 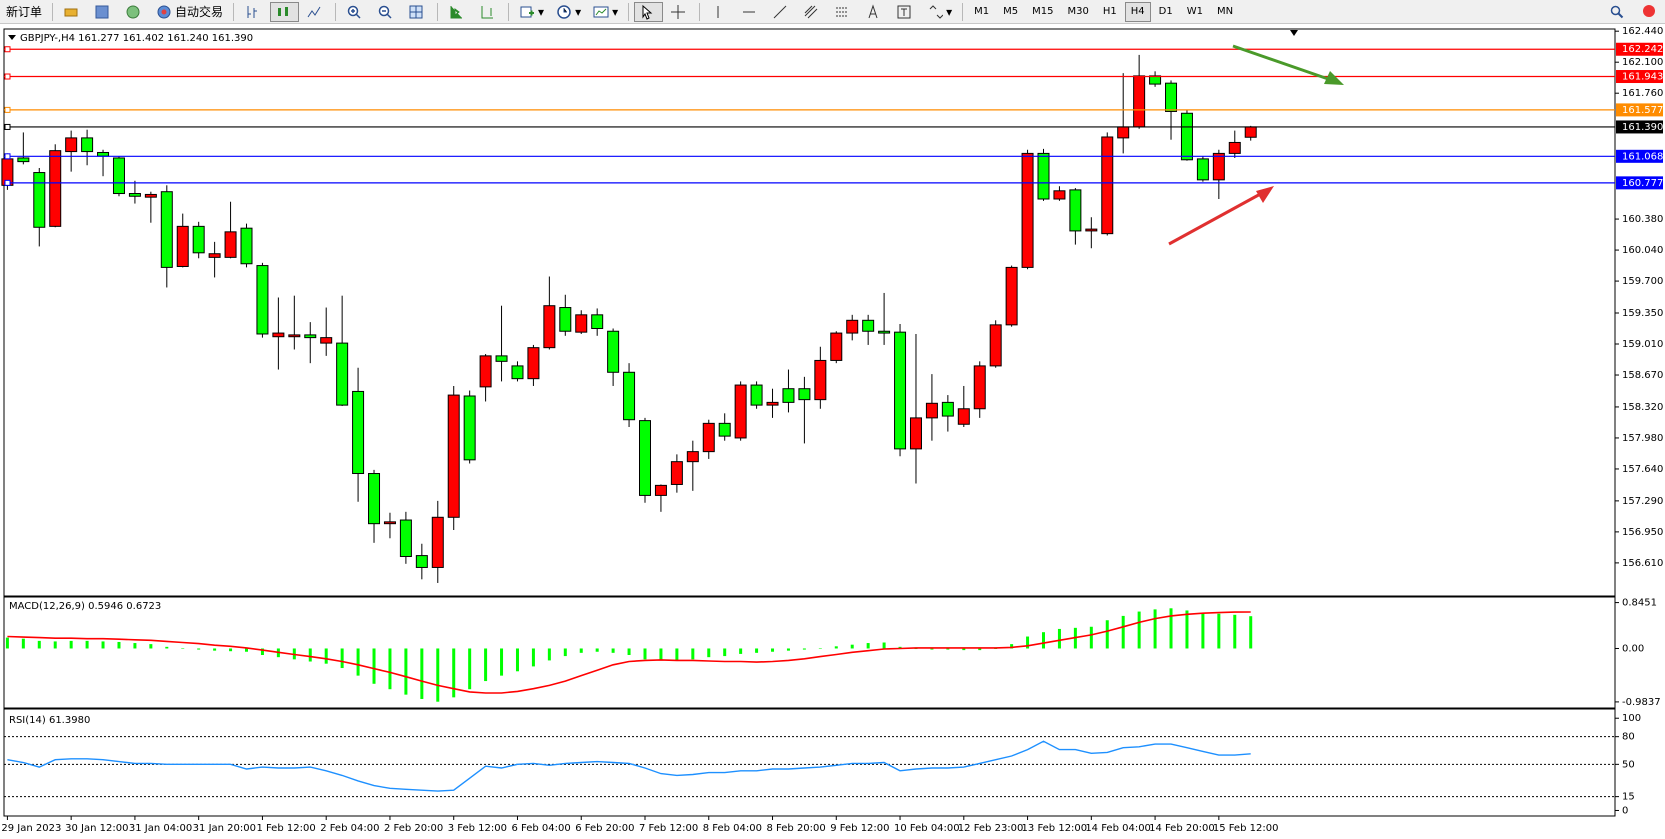 I want to click on y-tick-label: 159.350, so click(x=1642, y=313).